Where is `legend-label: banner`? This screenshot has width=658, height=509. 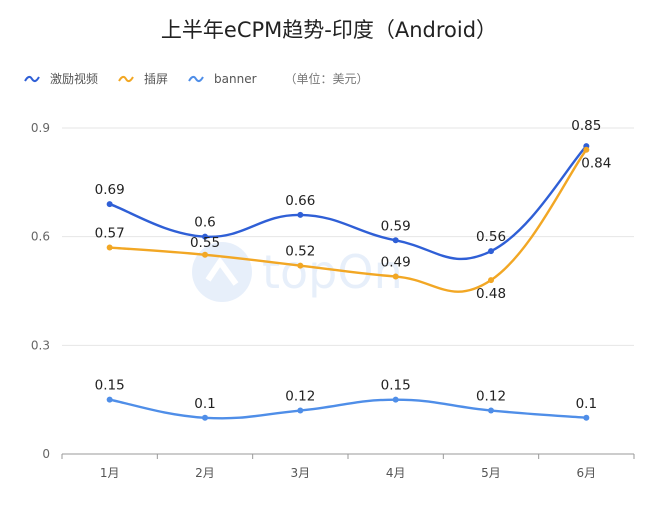
legend-label: banner is located at coordinates (235, 78).